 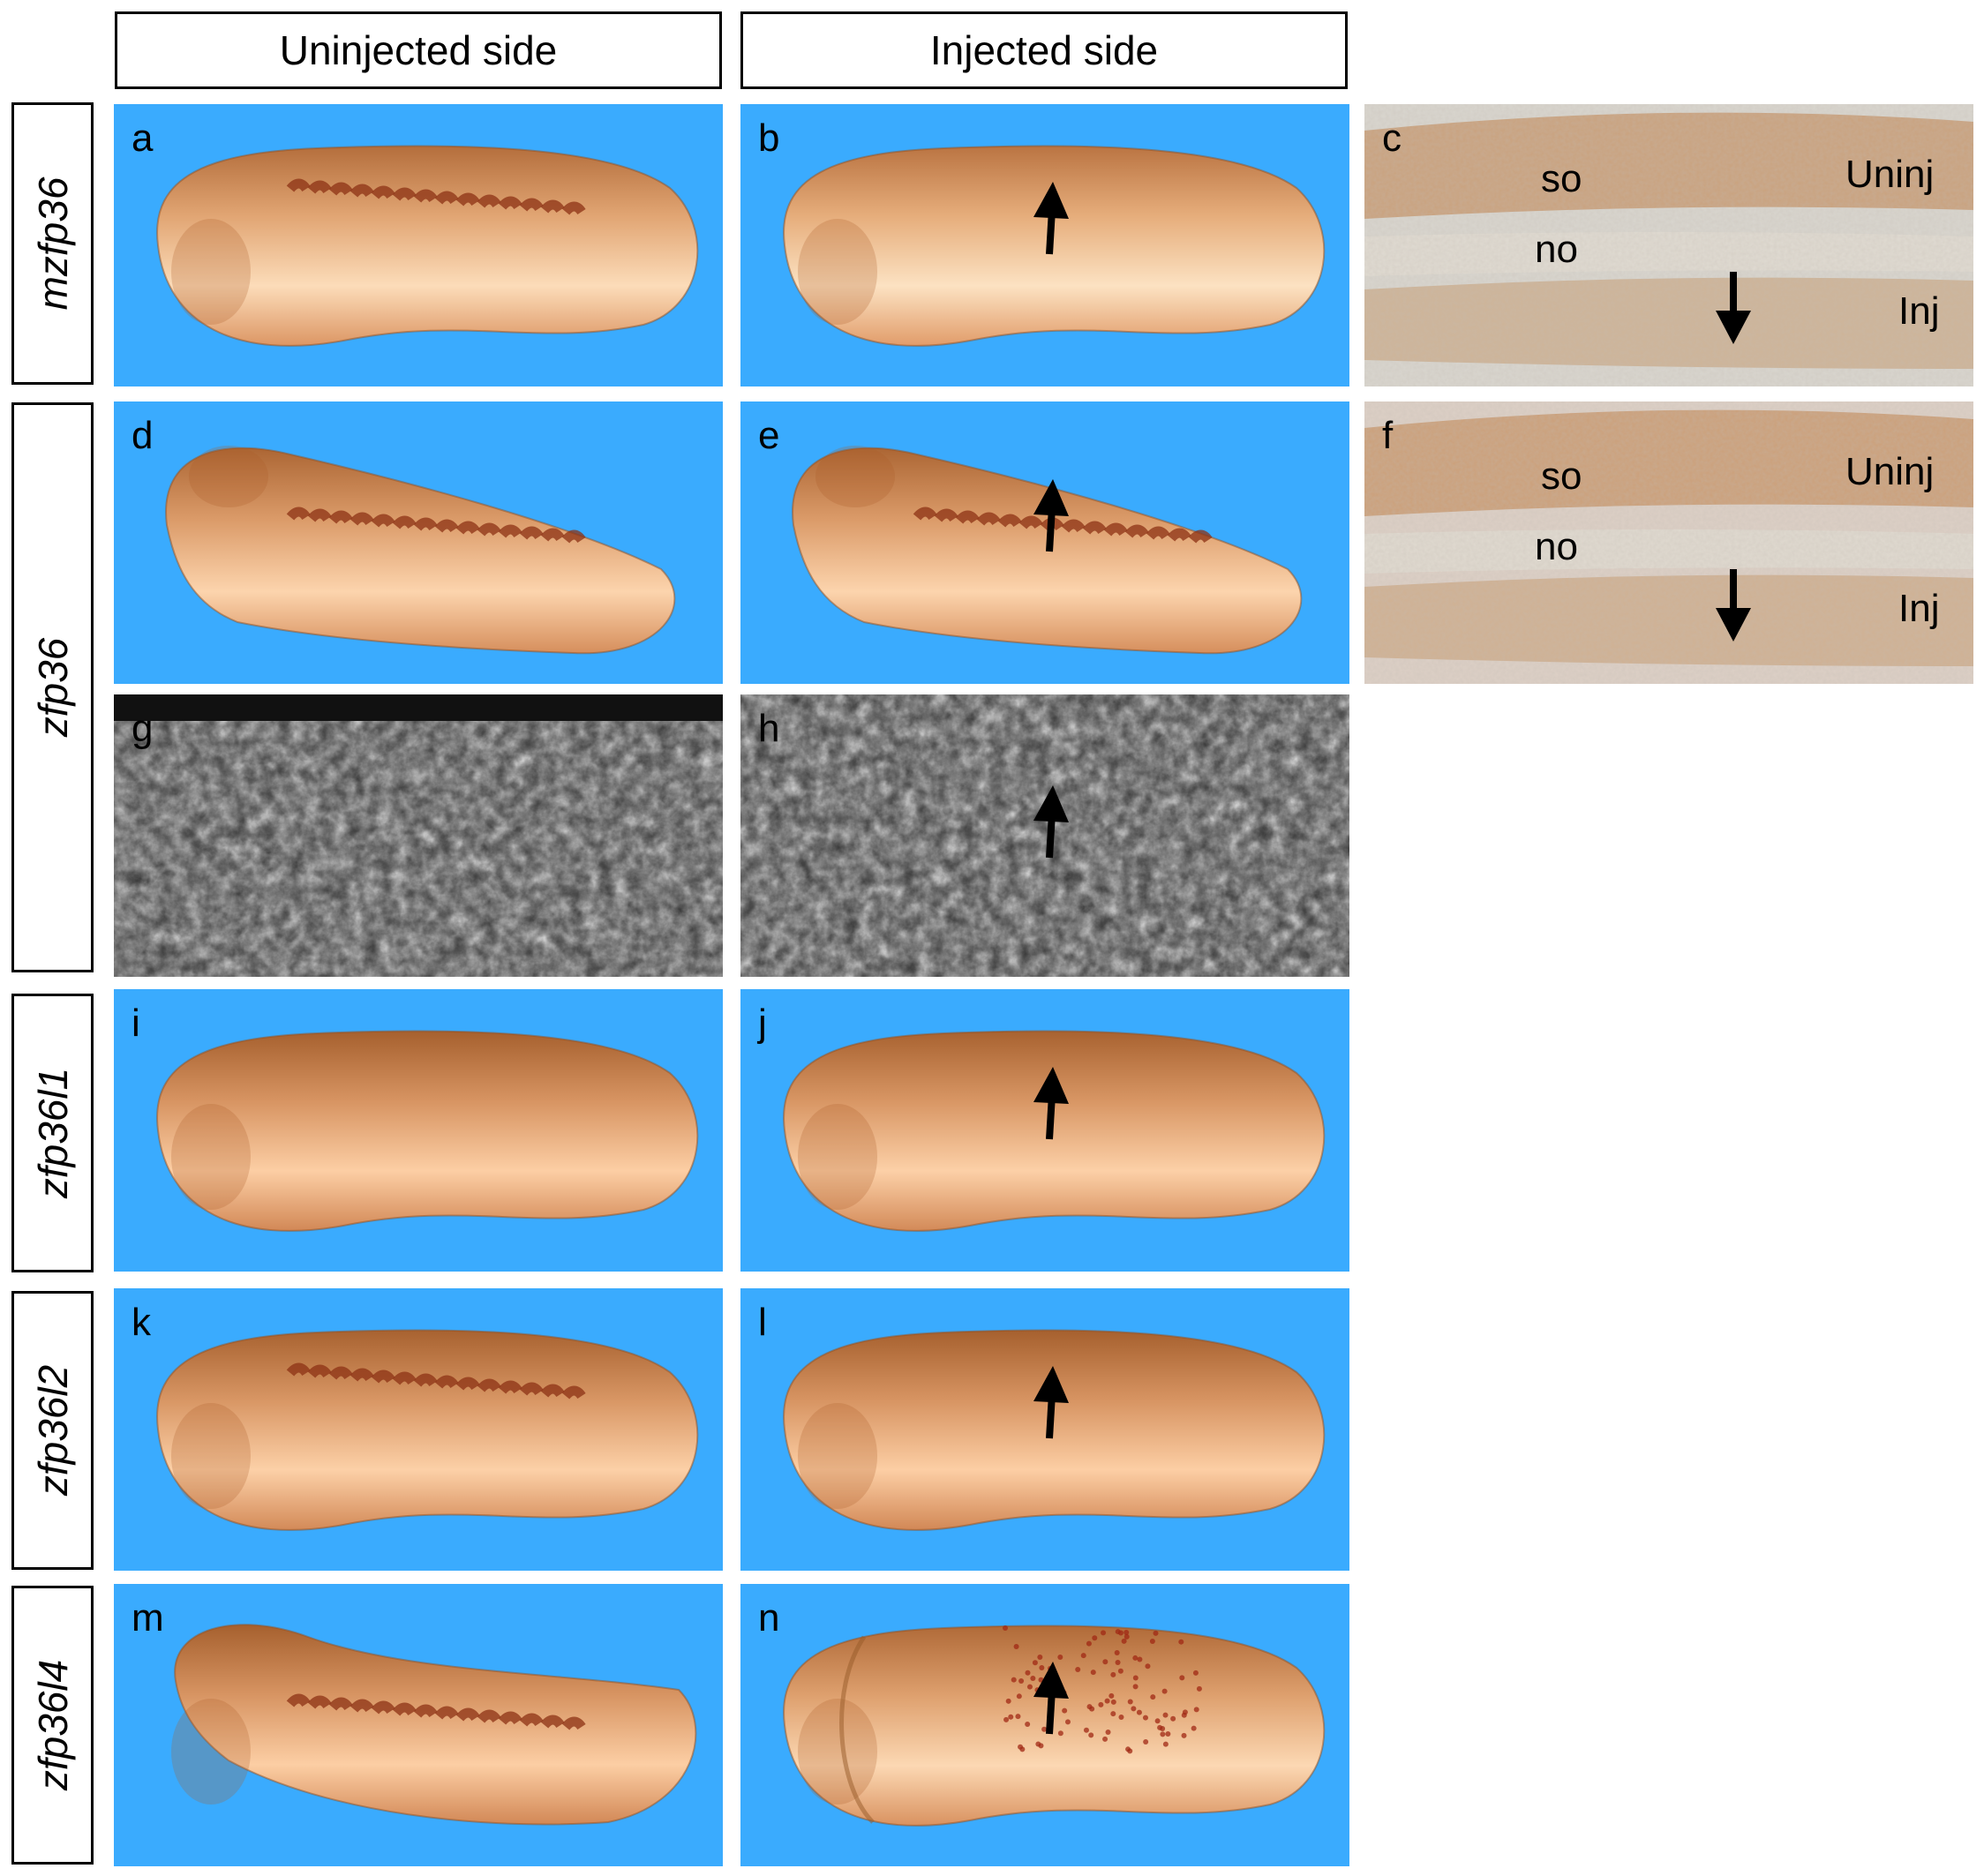 I want to click on header-injected-side: Injected side, so click(x=1044, y=50).